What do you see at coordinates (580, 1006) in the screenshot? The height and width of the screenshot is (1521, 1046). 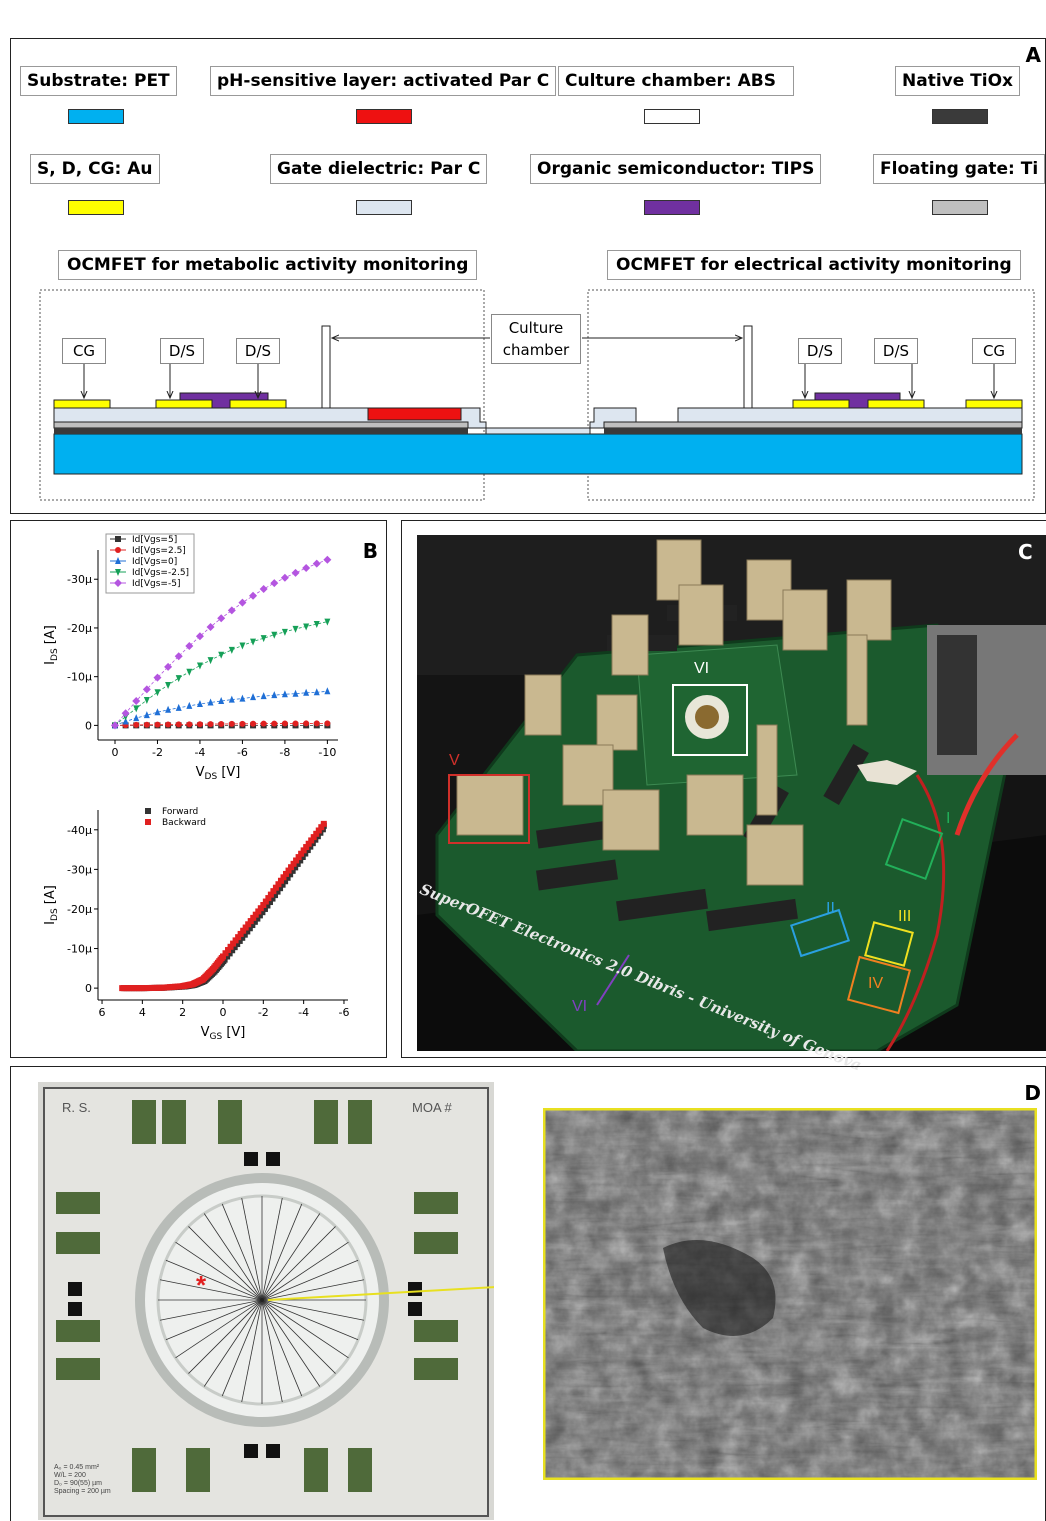 I see `region-label-vi-bottom: VI` at bounding box center [580, 1006].